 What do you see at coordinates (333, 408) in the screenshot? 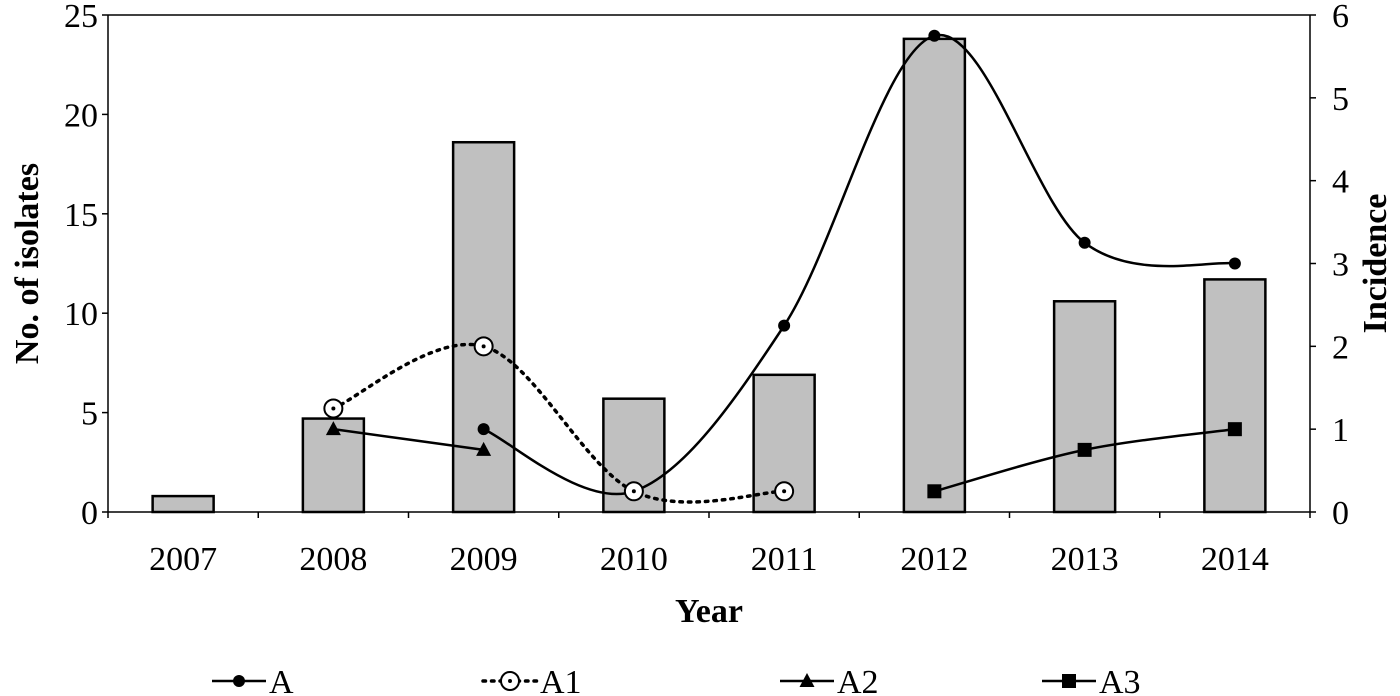
I see `point-A1-2008-center` at bounding box center [333, 408].